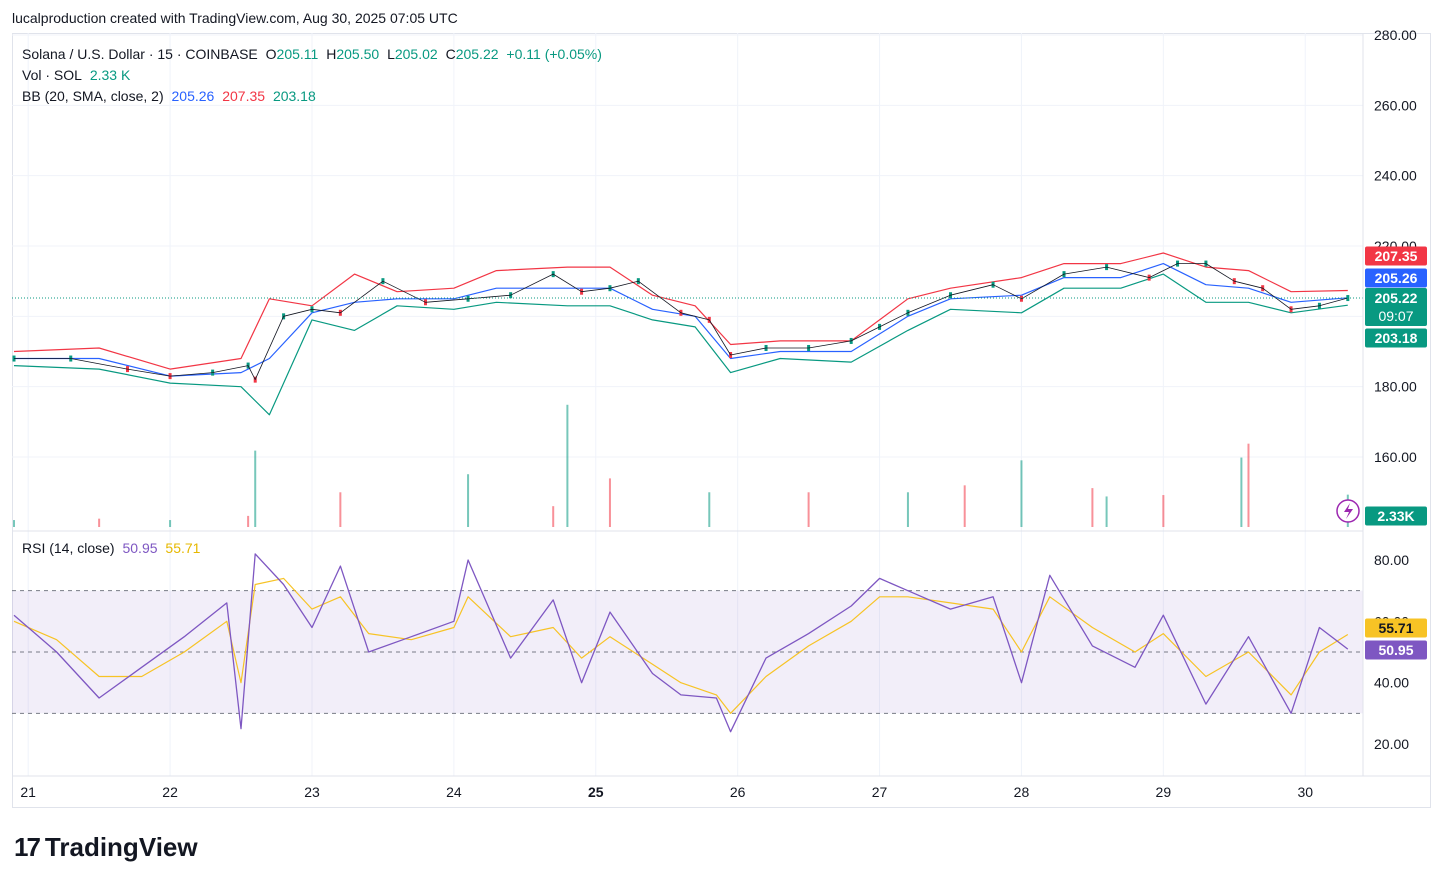  I want to click on brand-name: TradingView, so click(121, 847).